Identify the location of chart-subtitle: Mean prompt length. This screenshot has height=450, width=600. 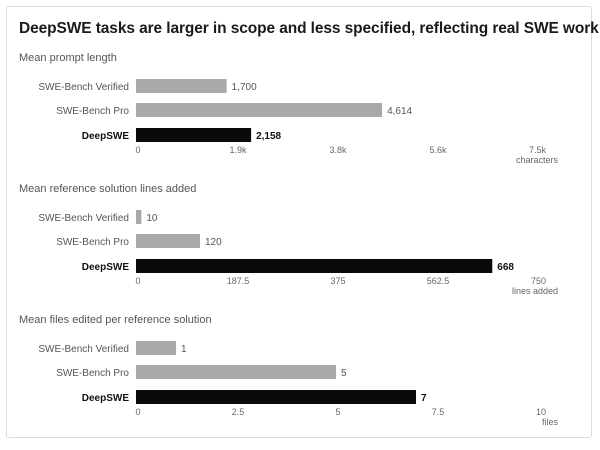
(68, 58).